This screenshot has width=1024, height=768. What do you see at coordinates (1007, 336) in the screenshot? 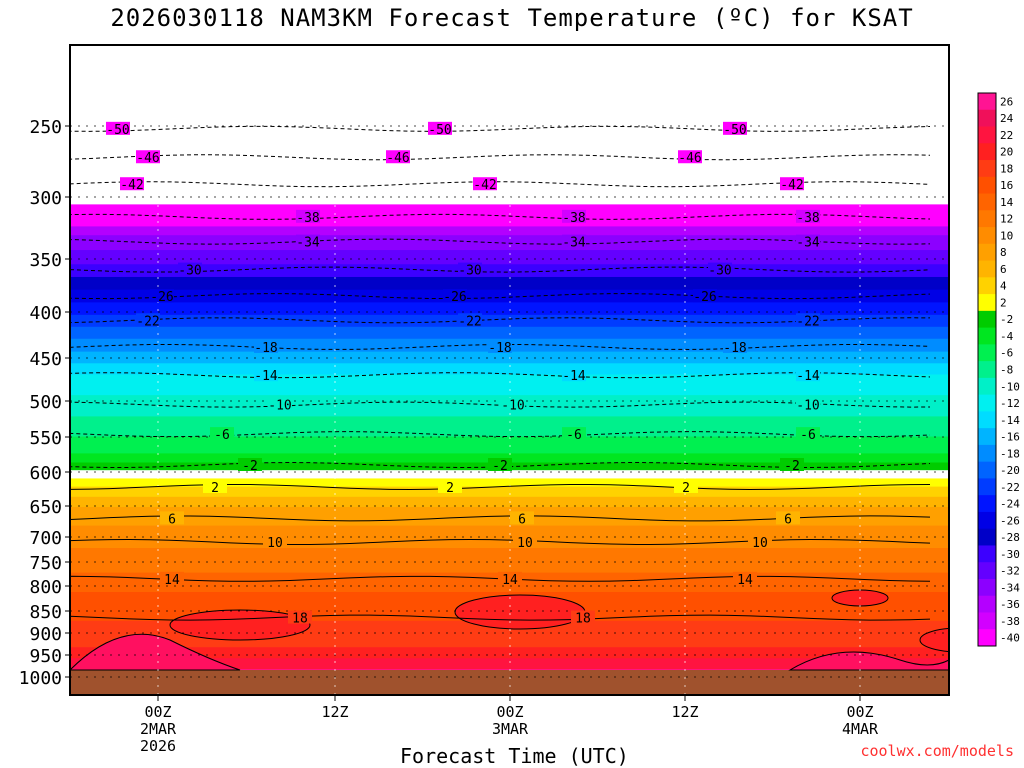
I see `colorbar-label: -4` at bounding box center [1007, 336].